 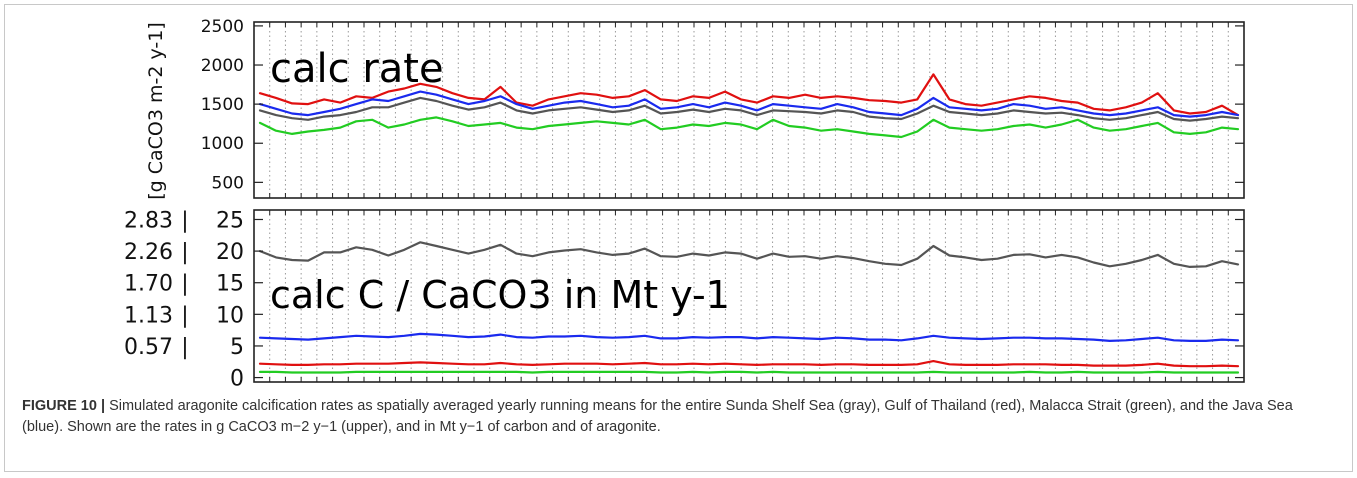 What do you see at coordinates (357, 69) in the screenshot?
I see `panel-title: calc rate` at bounding box center [357, 69].